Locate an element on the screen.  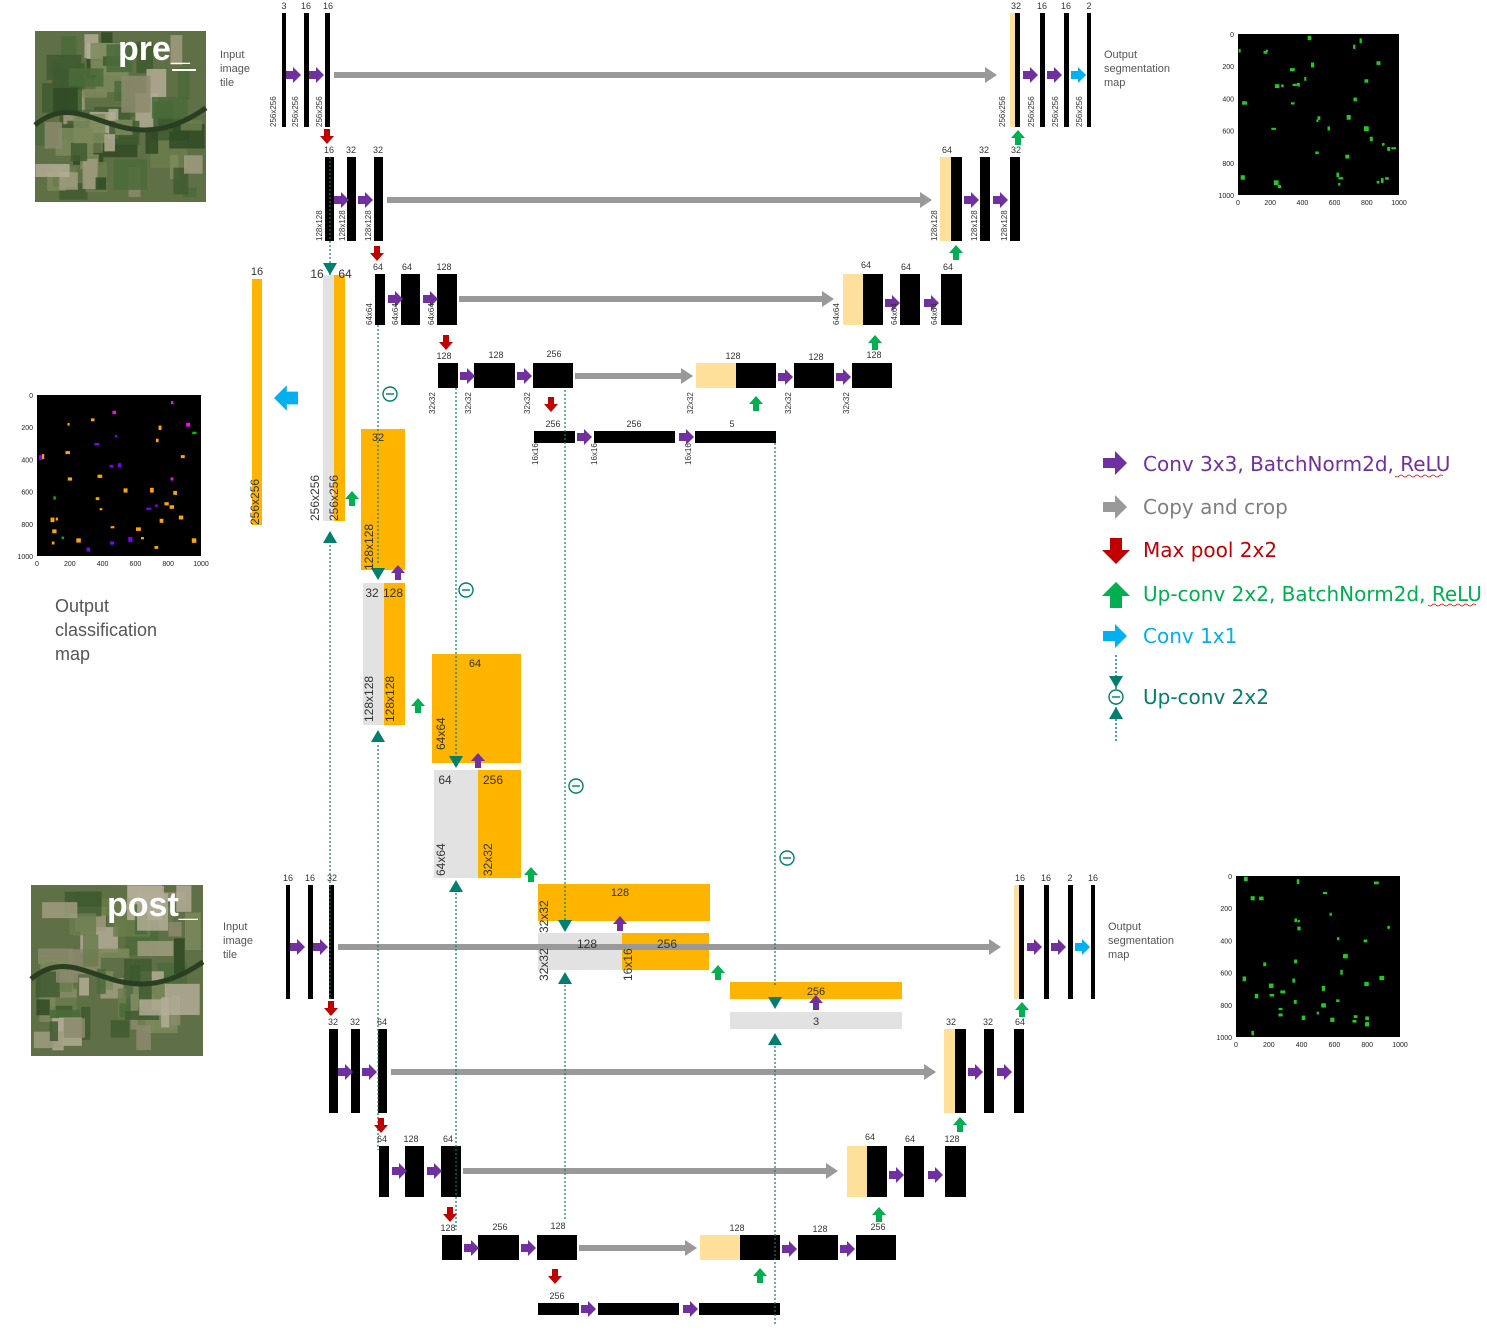
classification-output-map is located at coordinates (257, 402).